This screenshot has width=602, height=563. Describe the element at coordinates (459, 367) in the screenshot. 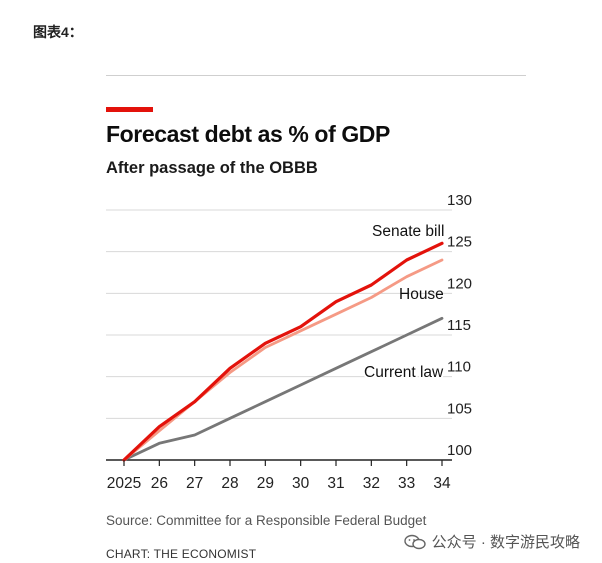

I see `y-tick-label: 110` at that location.